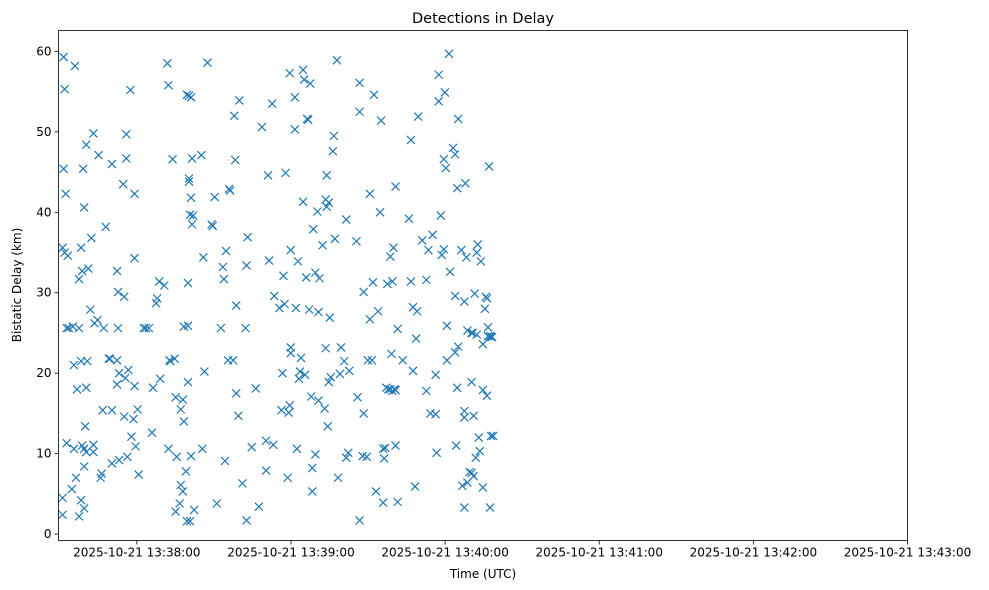 This screenshot has height=590, width=989. I want to click on x-tick-label: 2025-10-21 13:39:00, so click(290, 553).